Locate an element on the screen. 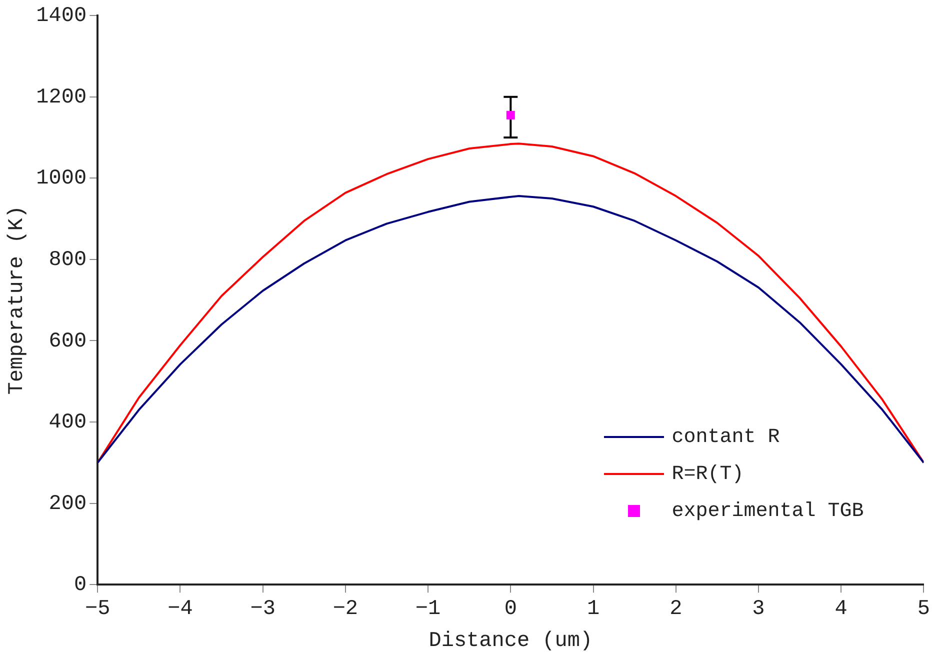 The height and width of the screenshot is (657, 933). x-tick-label: −1 is located at coordinates (428, 609).